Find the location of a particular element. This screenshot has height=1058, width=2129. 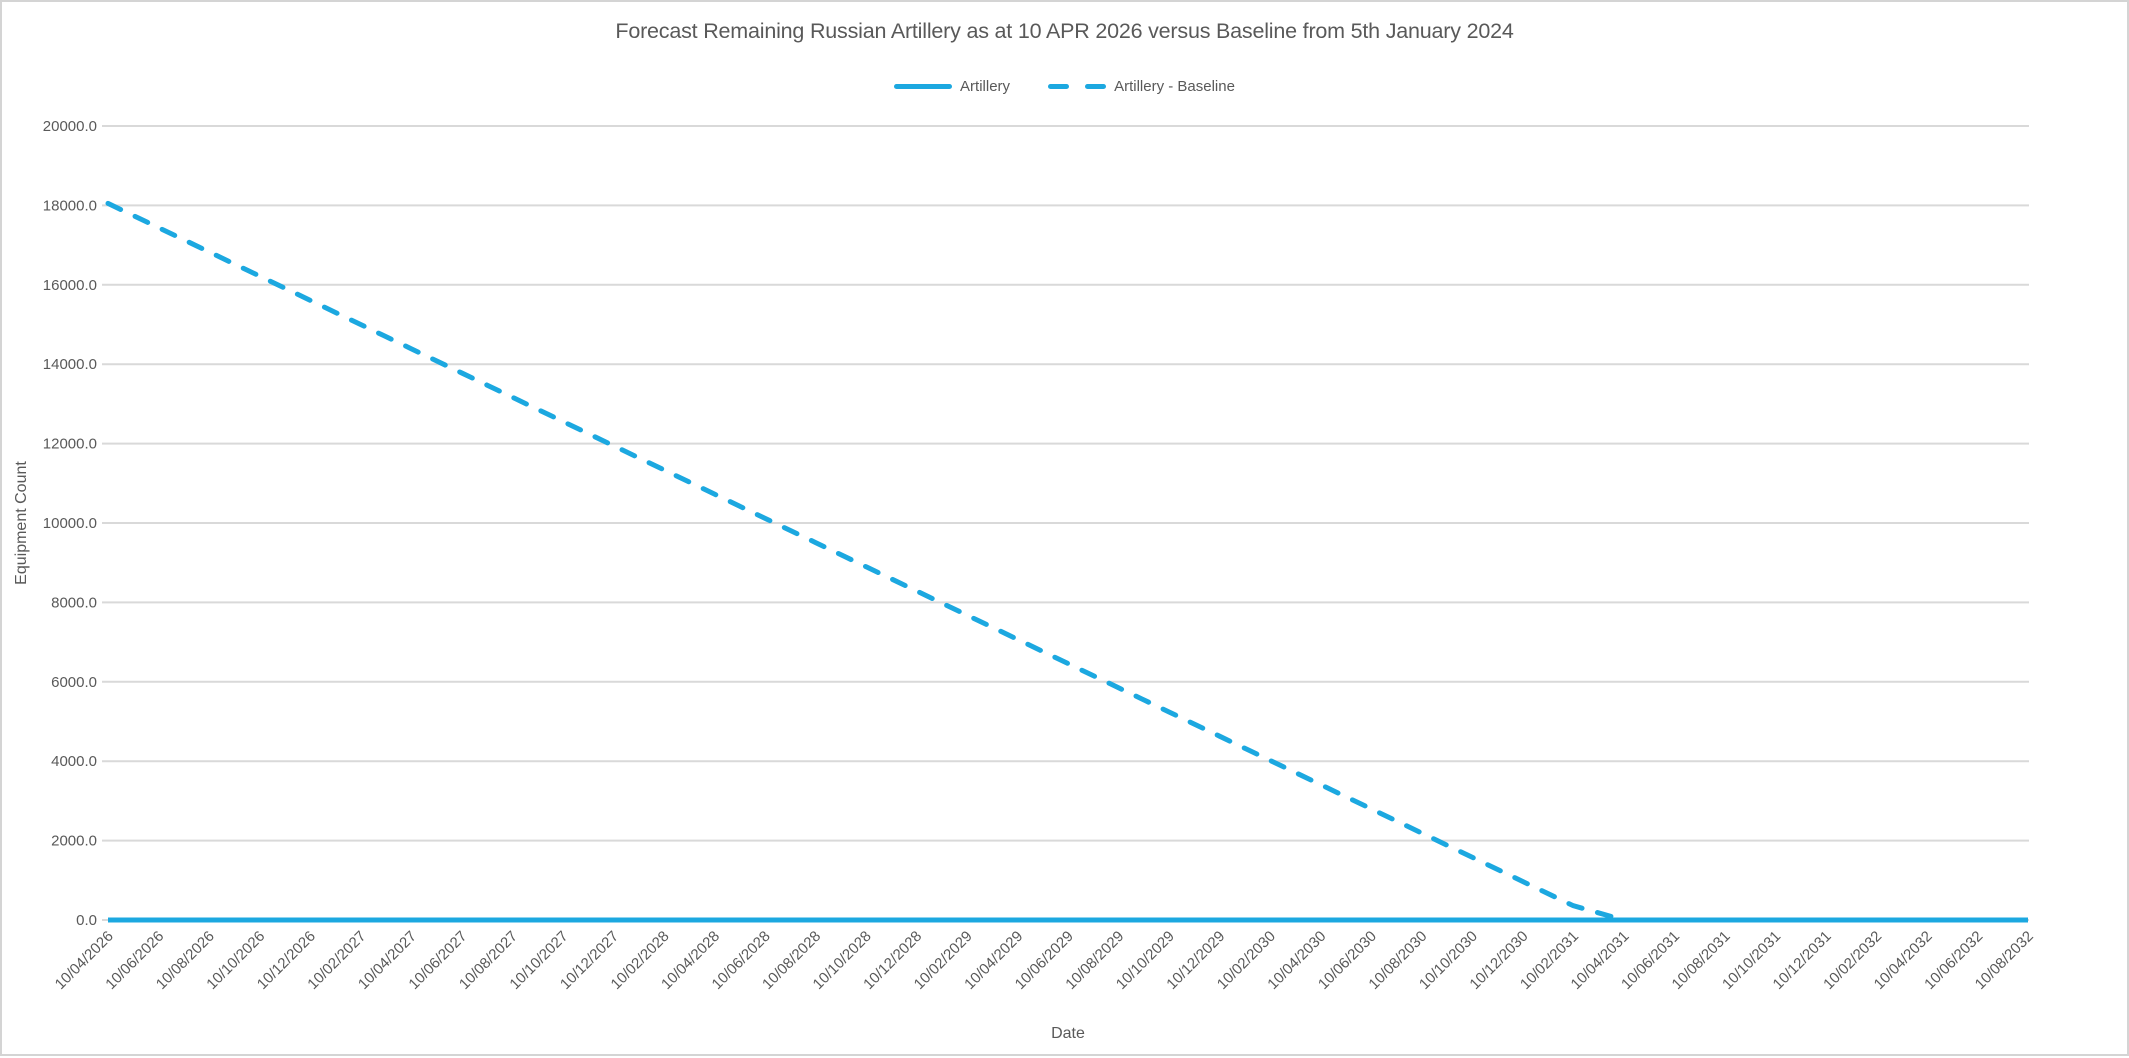

y-axis-title: Equipment Count is located at coordinates (21, 523).